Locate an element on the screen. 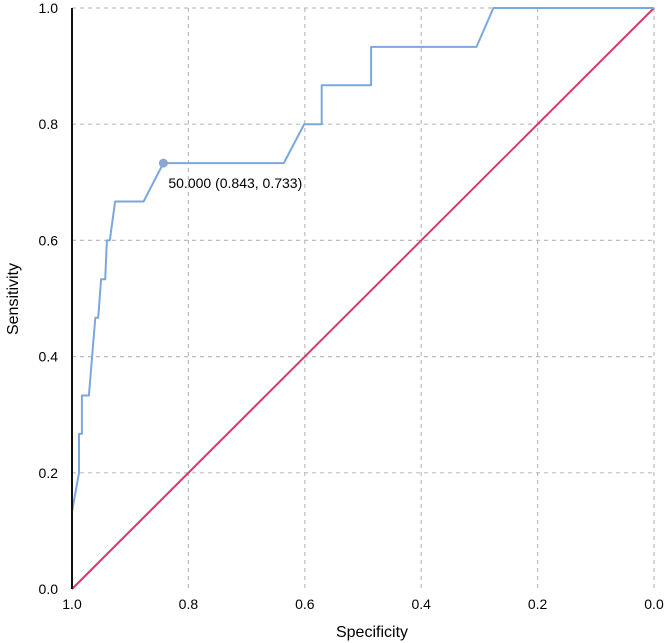  x-tick-label: 0.6 is located at coordinates (305, 604).